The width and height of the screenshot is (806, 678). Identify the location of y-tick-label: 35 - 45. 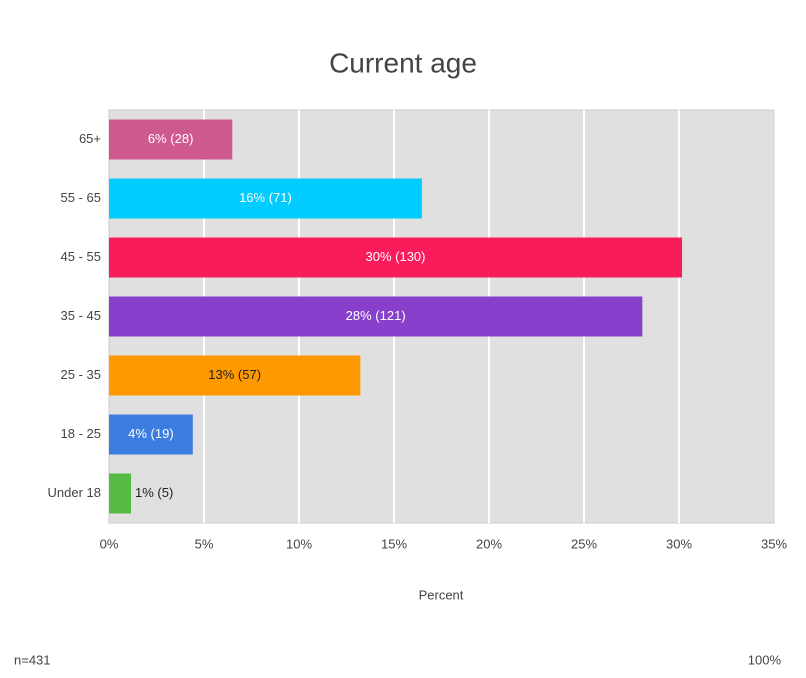
(81, 315).